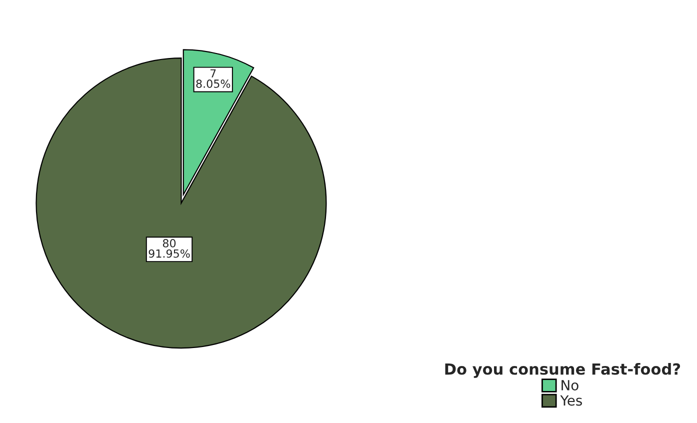  I want to click on data-label: 7 8.05%, so click(213, 78).